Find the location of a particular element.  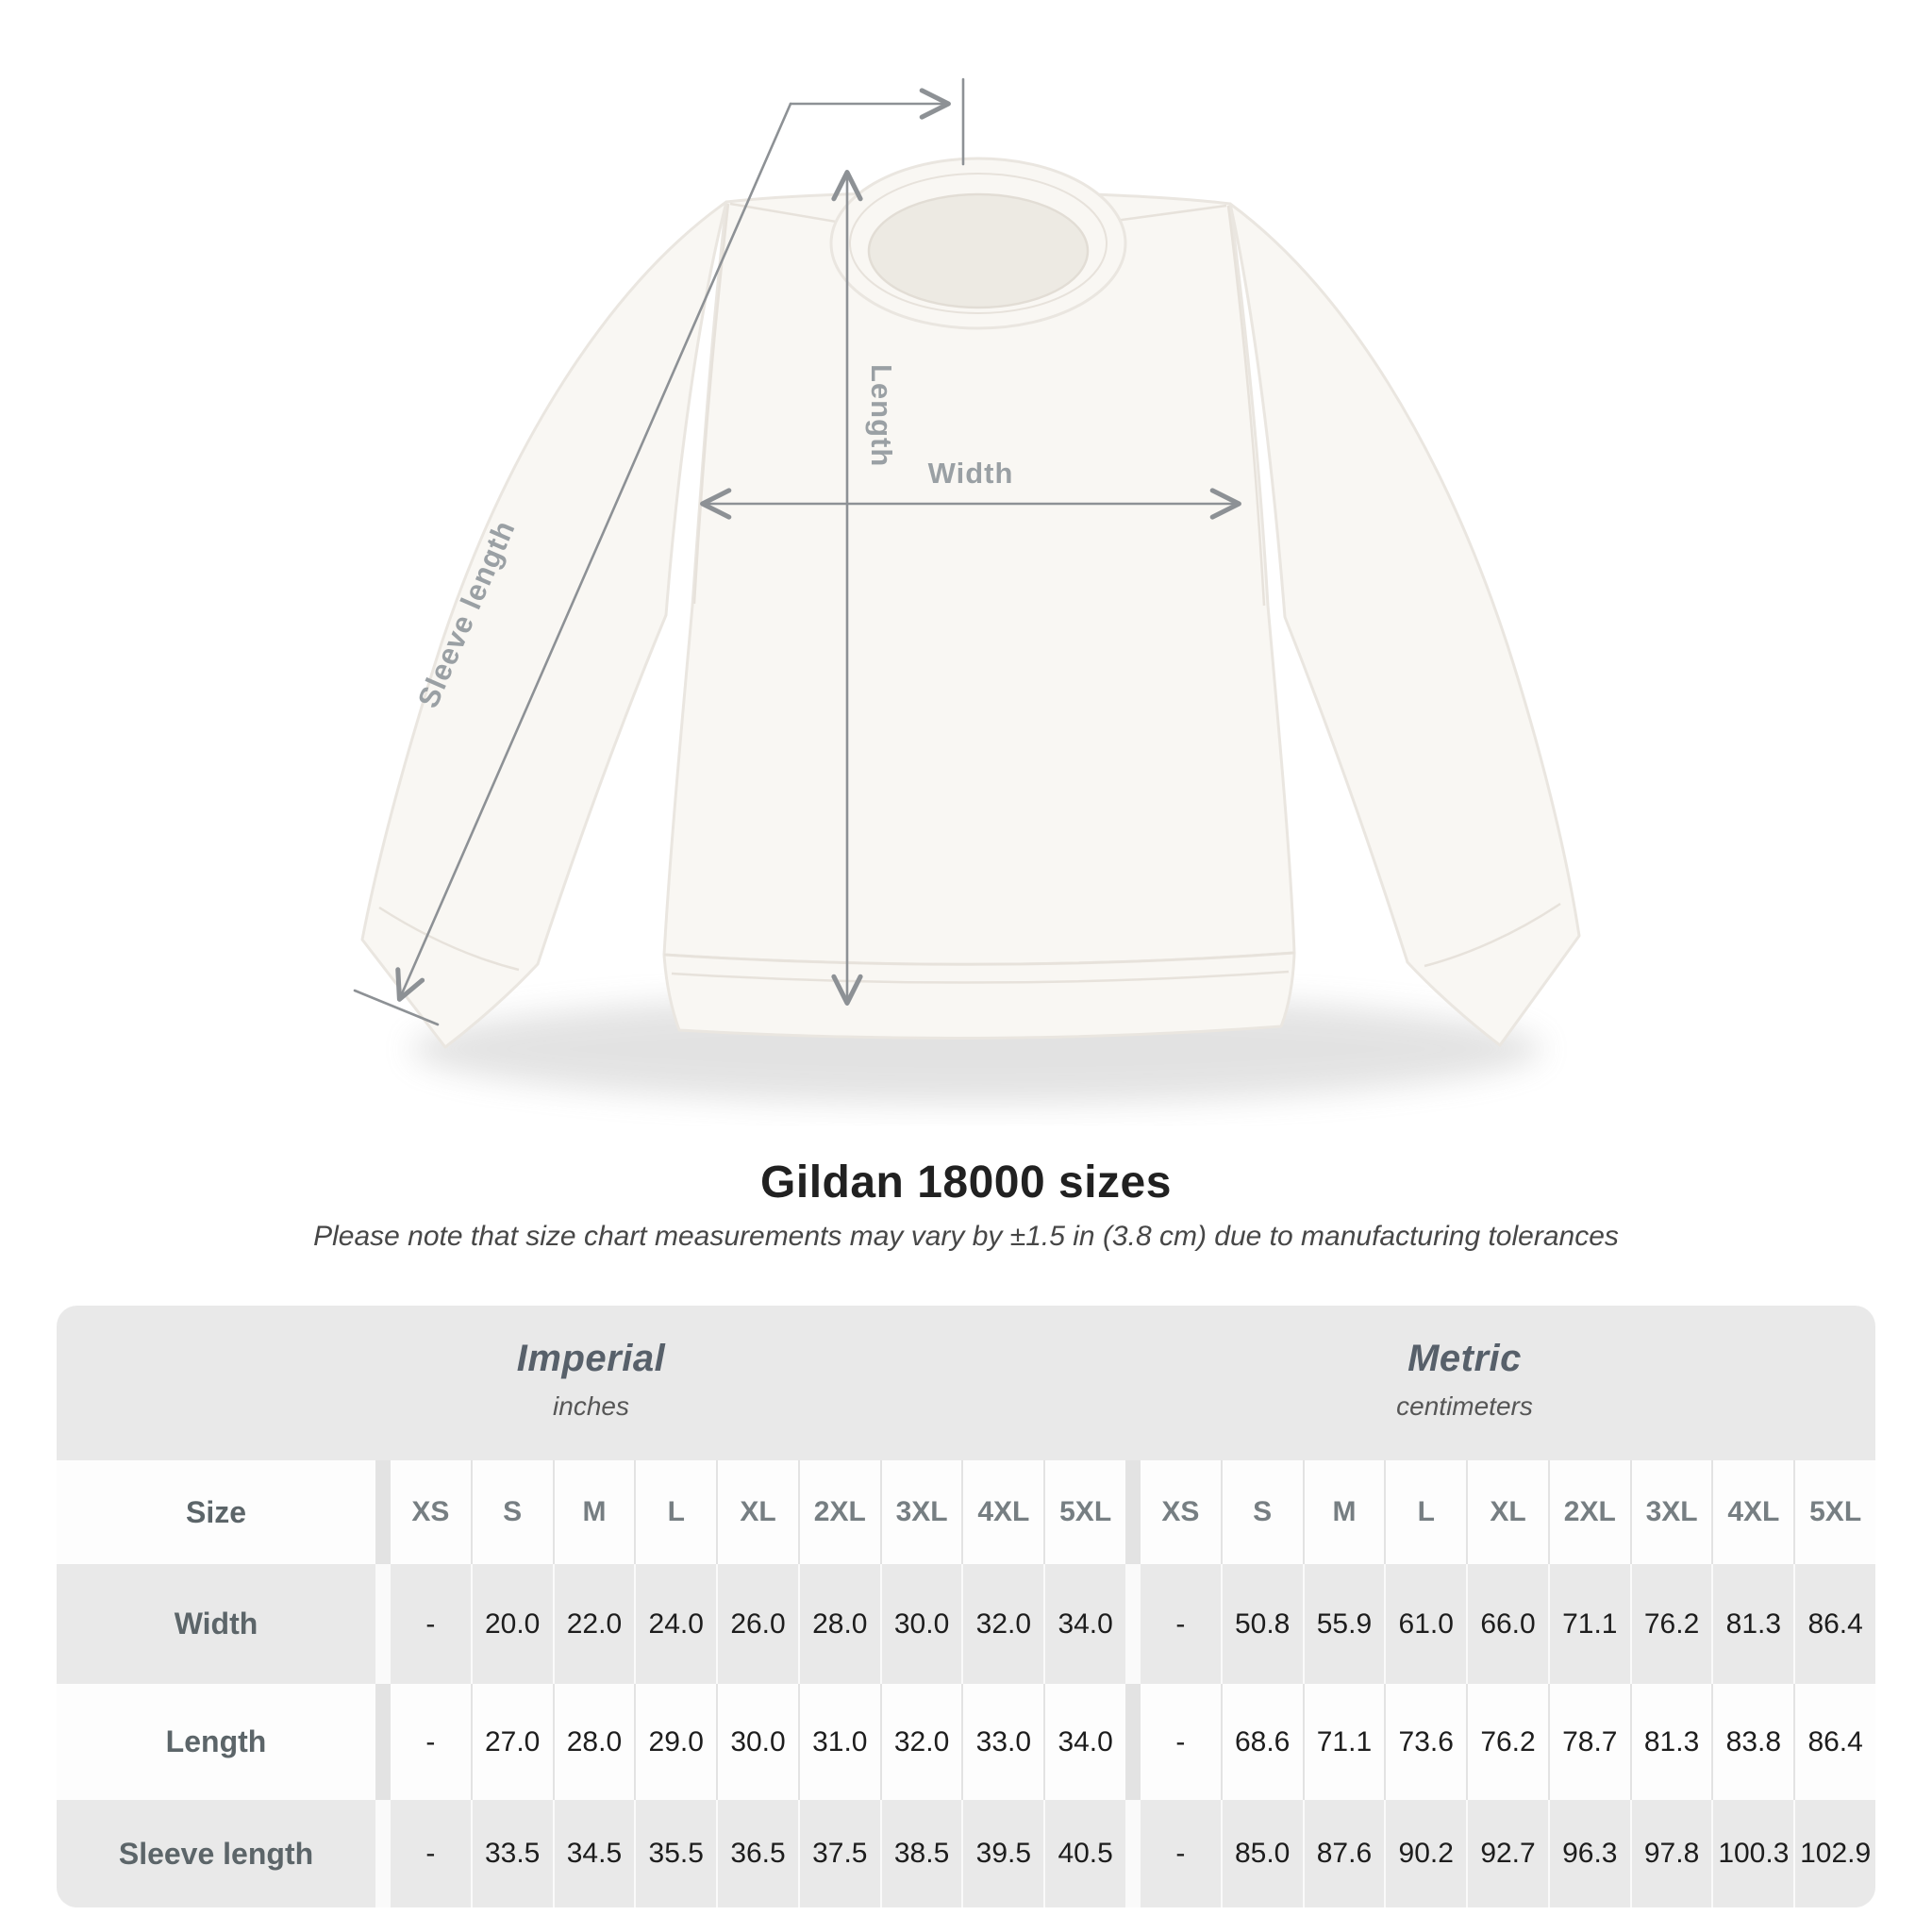

table-cell: 37.5 is located at coordinates (839, 1853).